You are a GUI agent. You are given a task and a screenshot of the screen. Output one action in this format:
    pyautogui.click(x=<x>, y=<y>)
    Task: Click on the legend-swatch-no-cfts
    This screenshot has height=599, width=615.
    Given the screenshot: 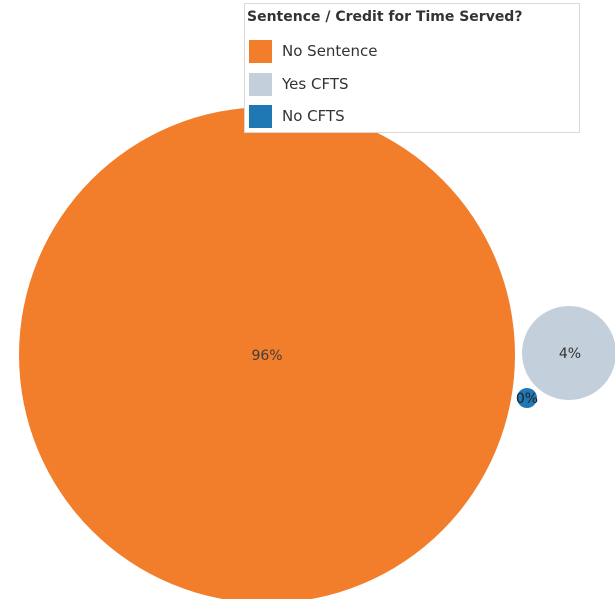 What is the action you would take?
    pyautogui.click(x=260, y=116)
    